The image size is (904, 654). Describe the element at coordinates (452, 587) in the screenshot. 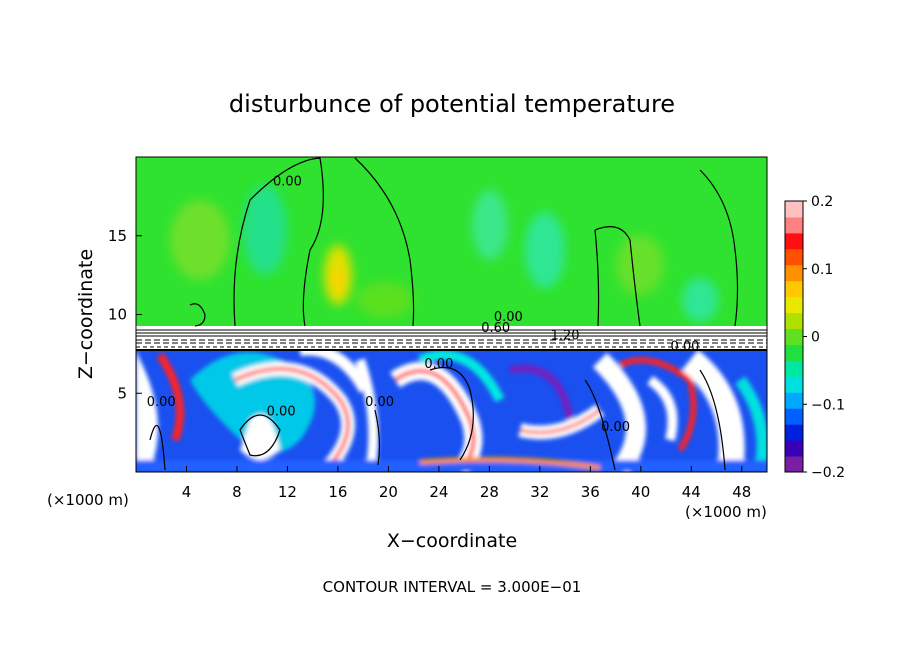

I see `contour-interval-note: CONTOUR INTERVAL = 3.000E−01` at that location.